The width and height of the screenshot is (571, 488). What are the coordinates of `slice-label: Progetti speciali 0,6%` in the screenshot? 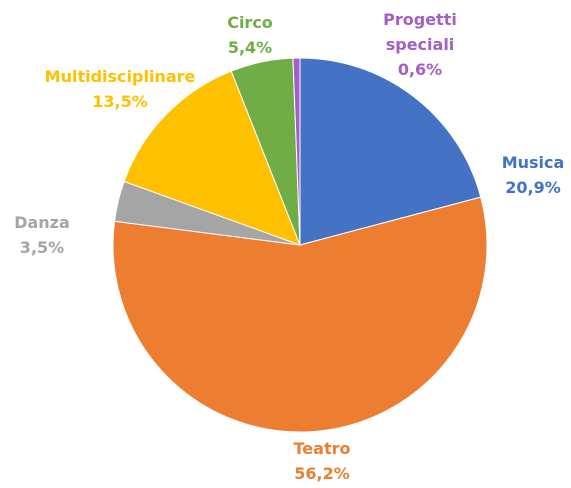 It's located at (420, 44).